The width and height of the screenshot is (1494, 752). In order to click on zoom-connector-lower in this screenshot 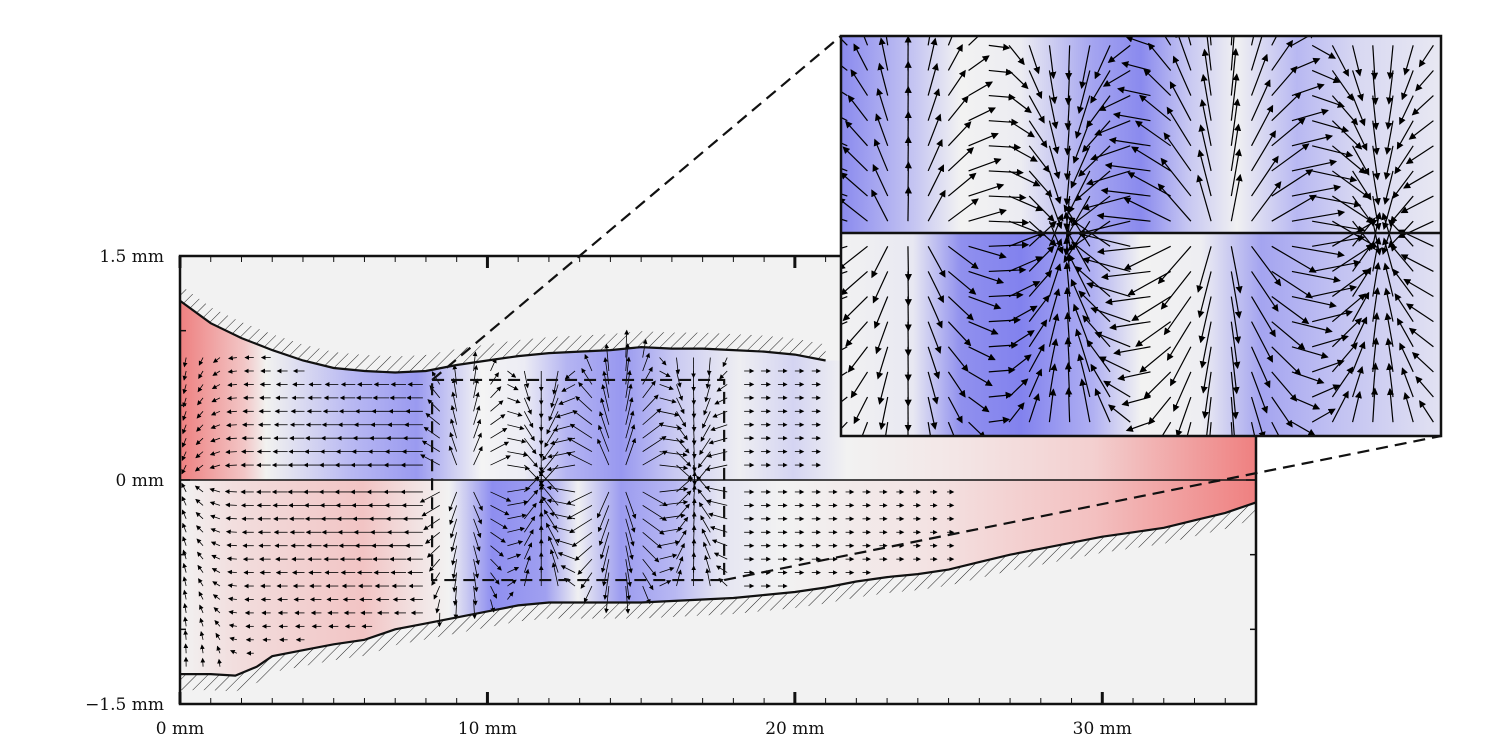, I will do `click(1082, 508)`.